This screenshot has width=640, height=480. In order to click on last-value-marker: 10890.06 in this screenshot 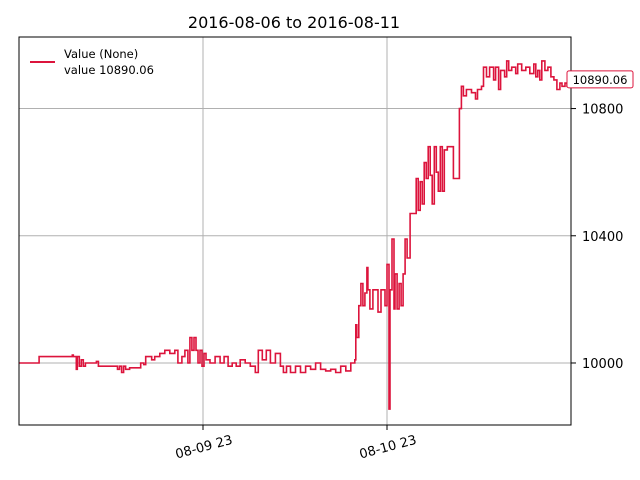, I will do `click(600, 79)`.